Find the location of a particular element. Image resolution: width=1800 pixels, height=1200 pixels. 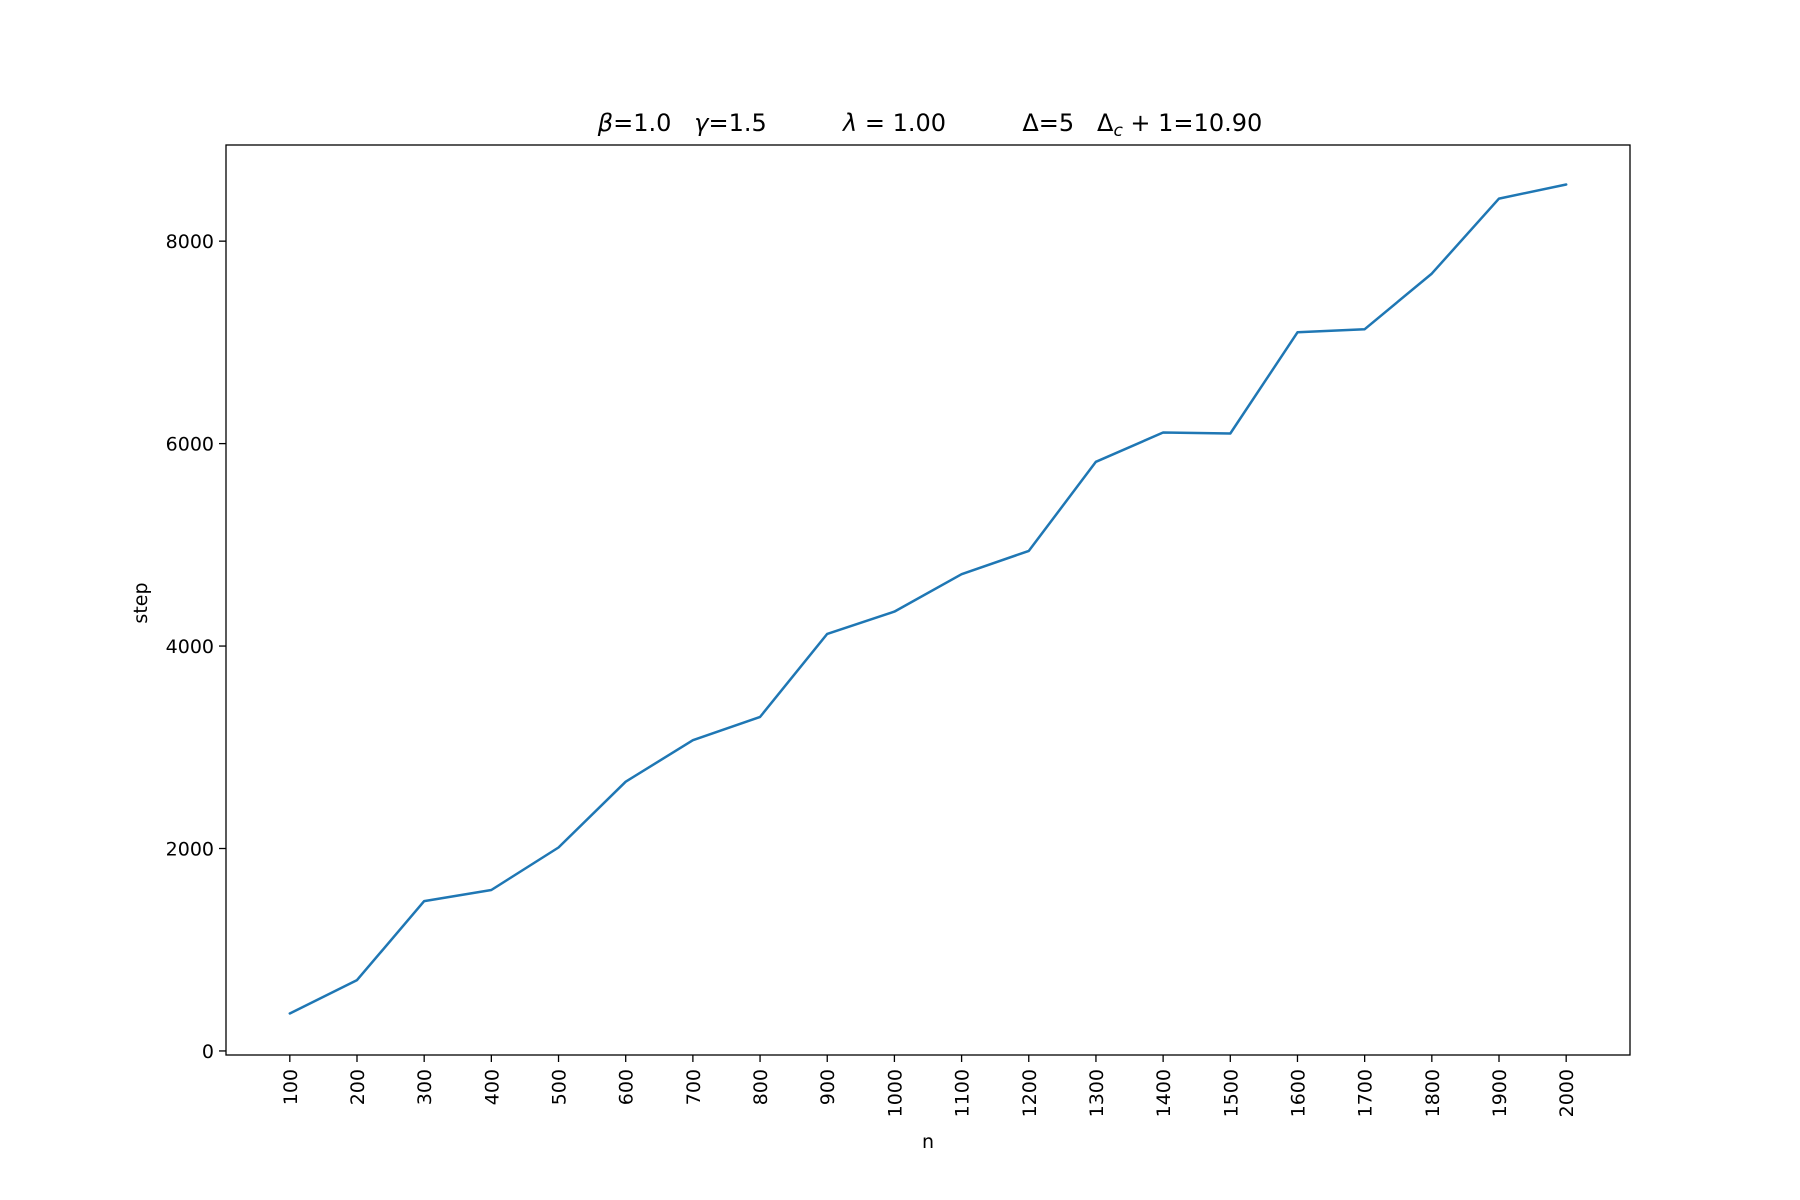

x-tick-label: 700 is located at coordinates (694, 1087).